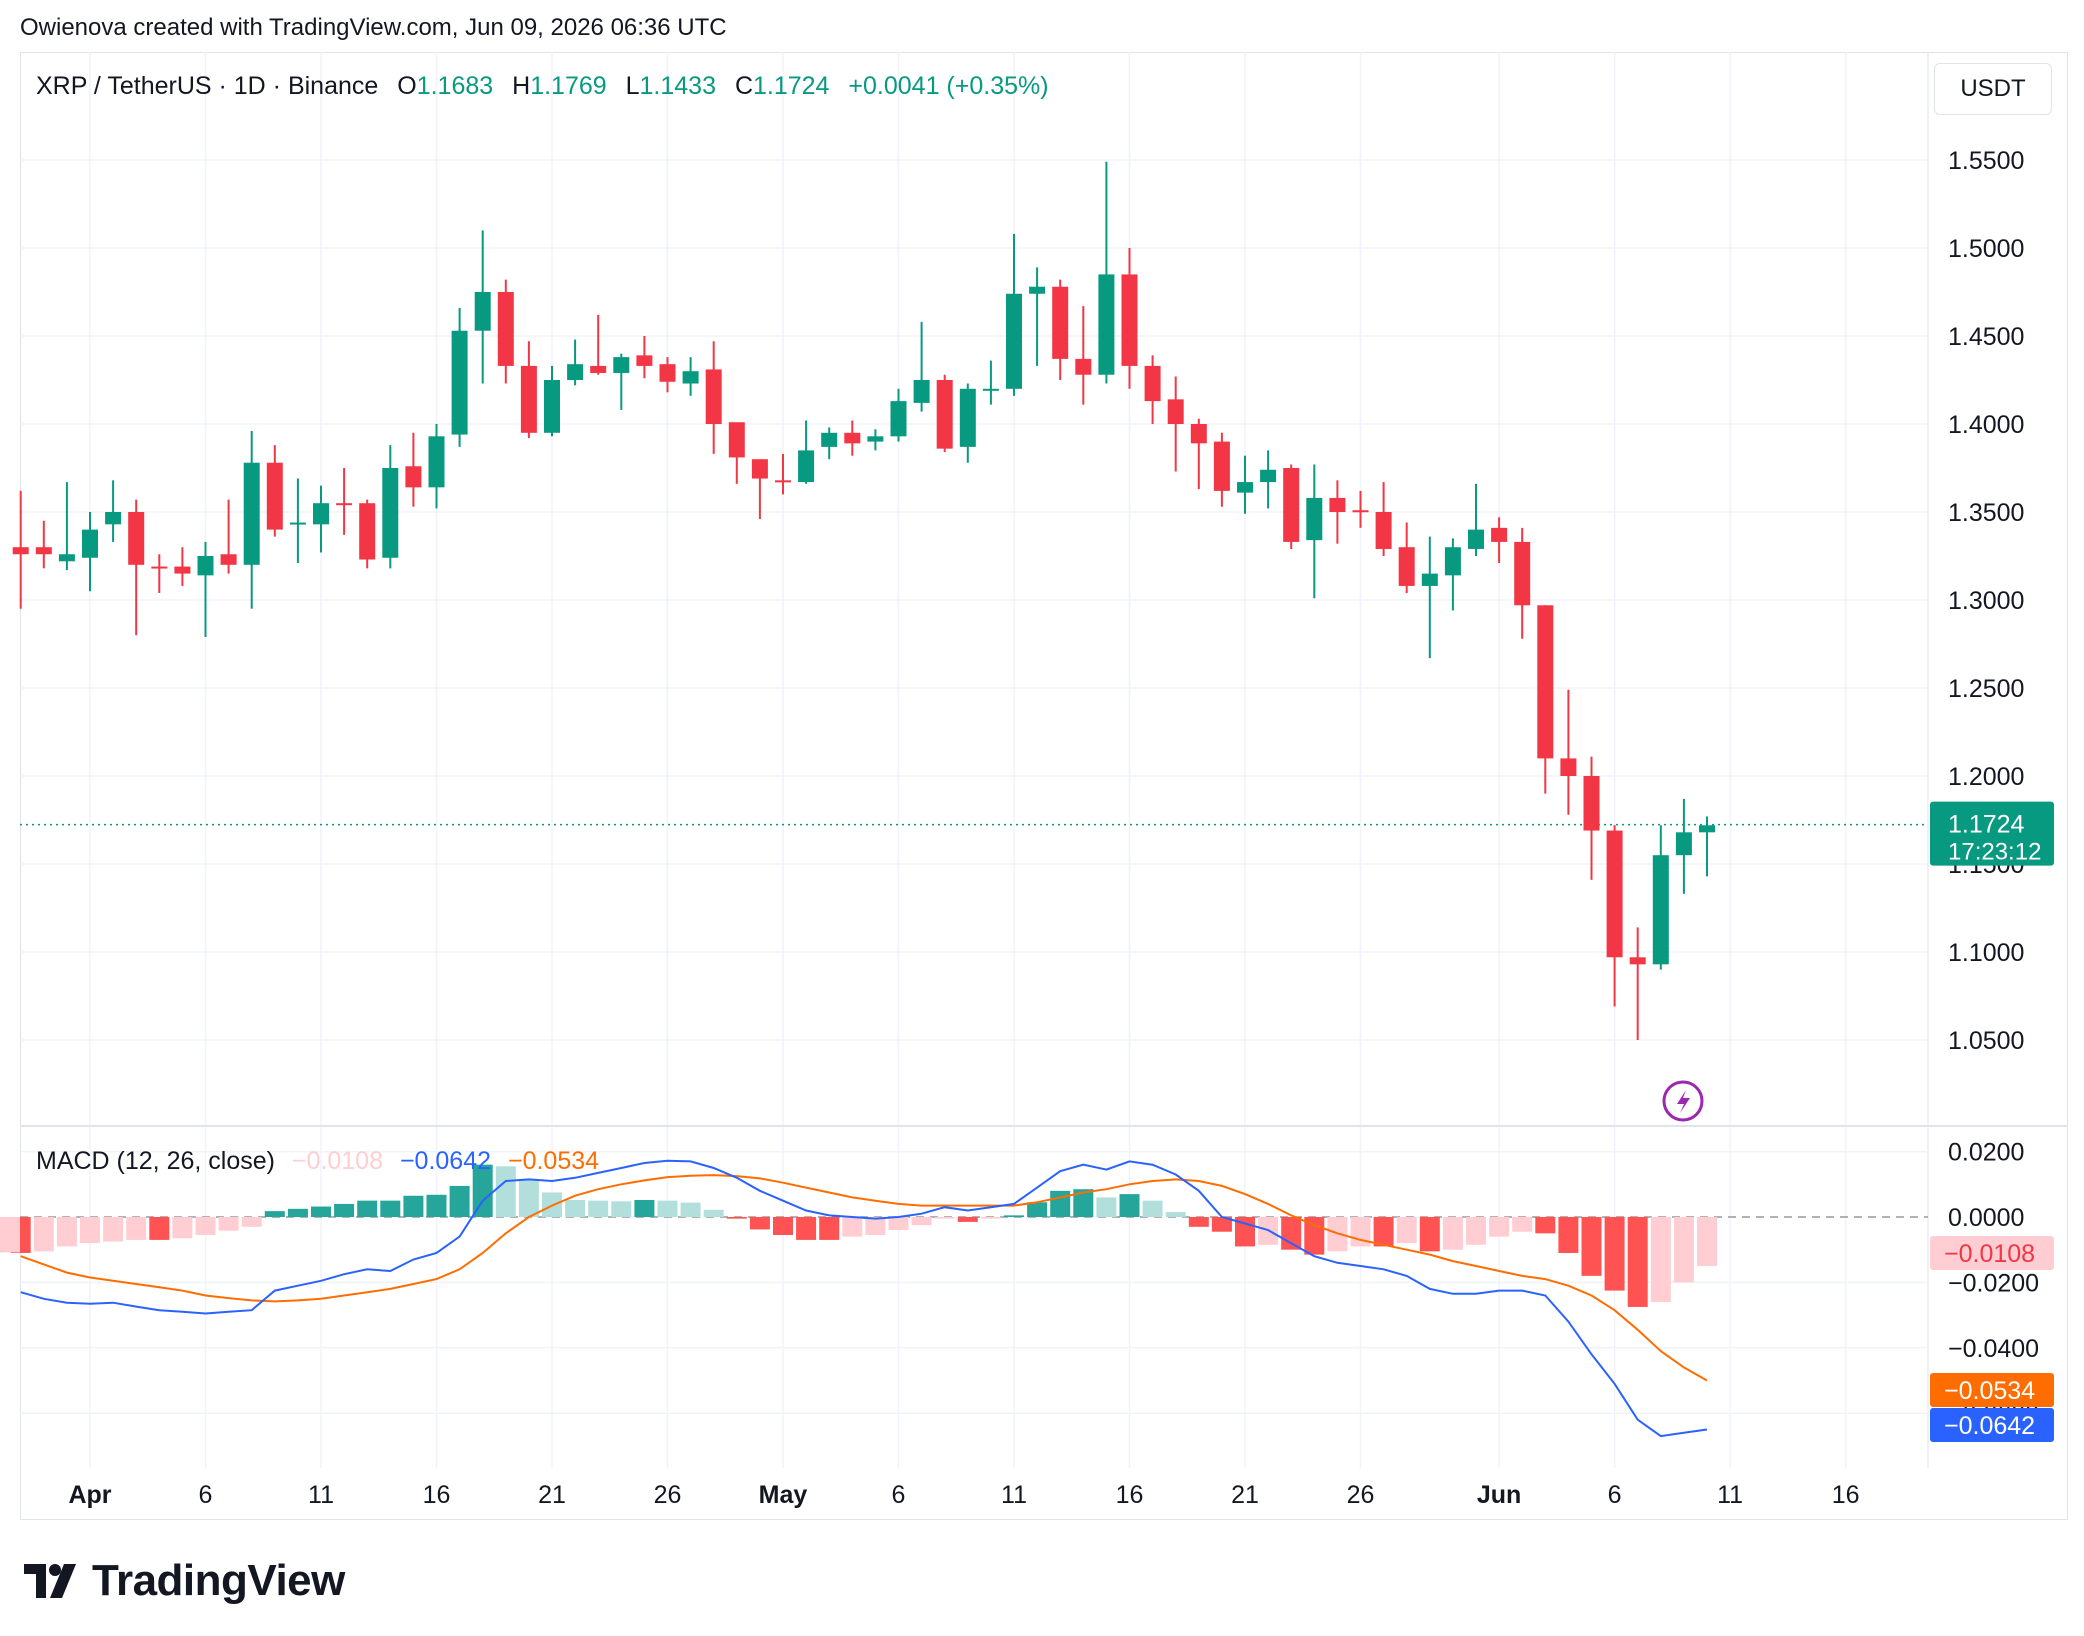 The width and height of the screenshot is (2084, 1636). Describe the element at coordinates (1986, 953) in the screenshot. I see `price-tick-label: 1.1000` at that location.